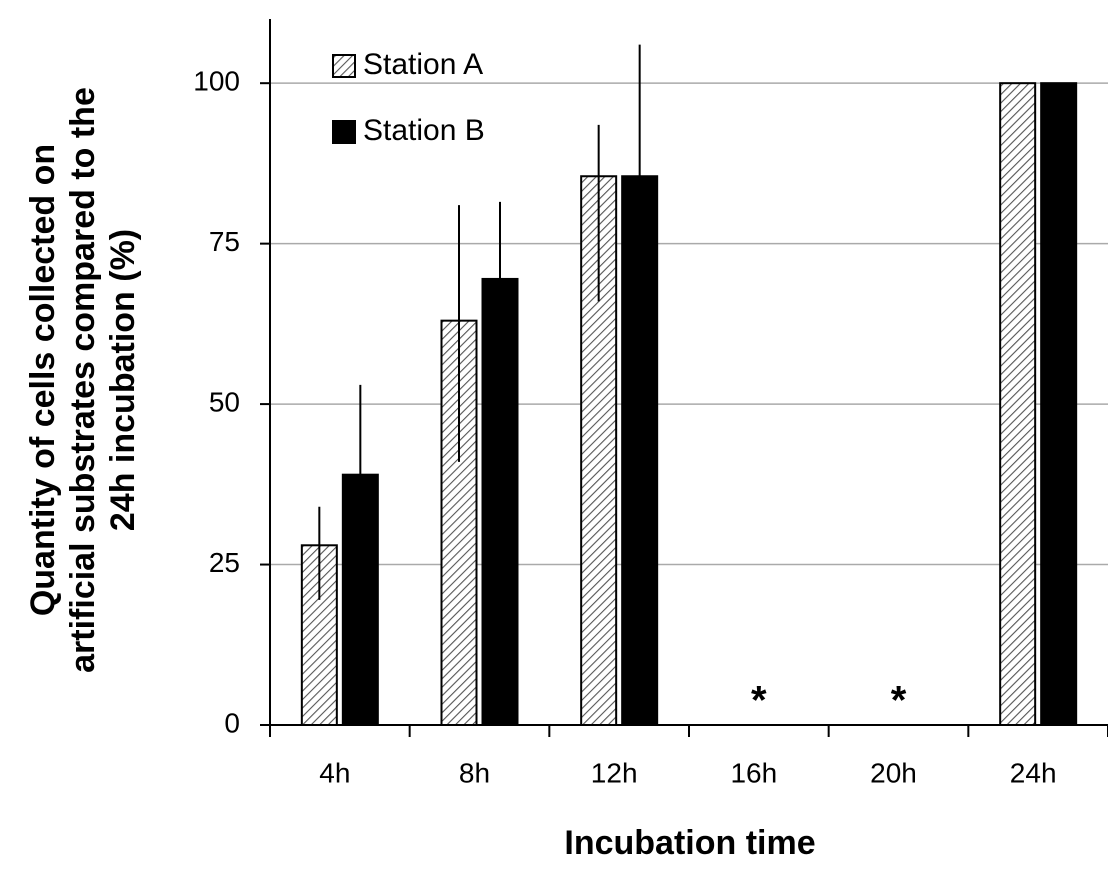 This screenshot has height=885, width=1108. I want to click on y-tick-label: 0, so click(232, 722).